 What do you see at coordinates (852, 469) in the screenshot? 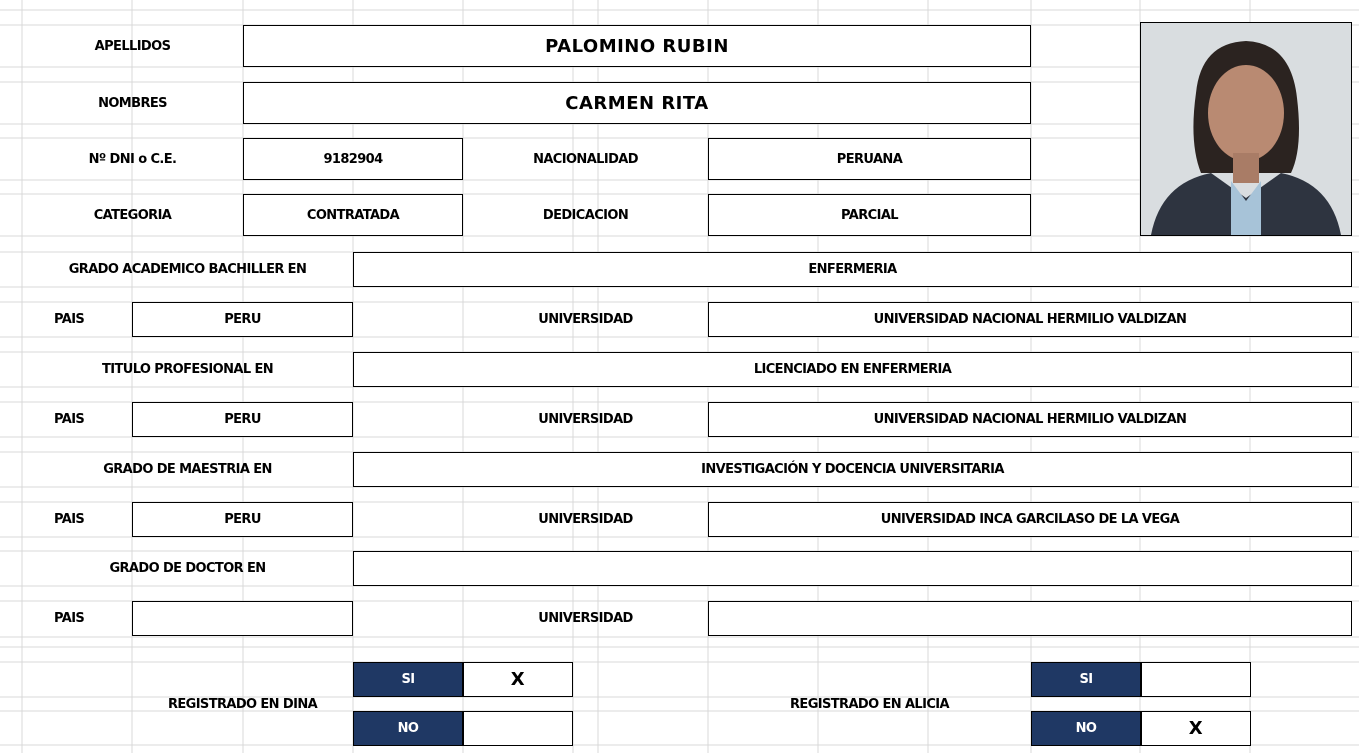
I see `degree-value: INVESTIGACIÓN Y DOCENCIA UNIVERSITARIA` at bounding box center [852, 469].